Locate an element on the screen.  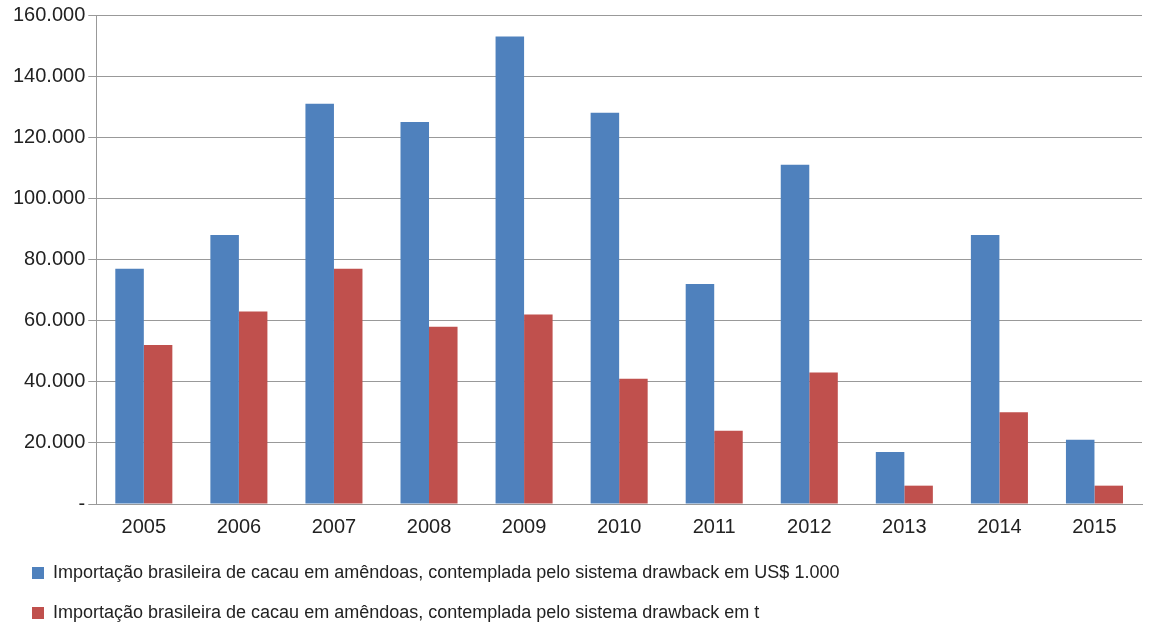
x-tick-label: 2014 is located at coordinates (999, 525).